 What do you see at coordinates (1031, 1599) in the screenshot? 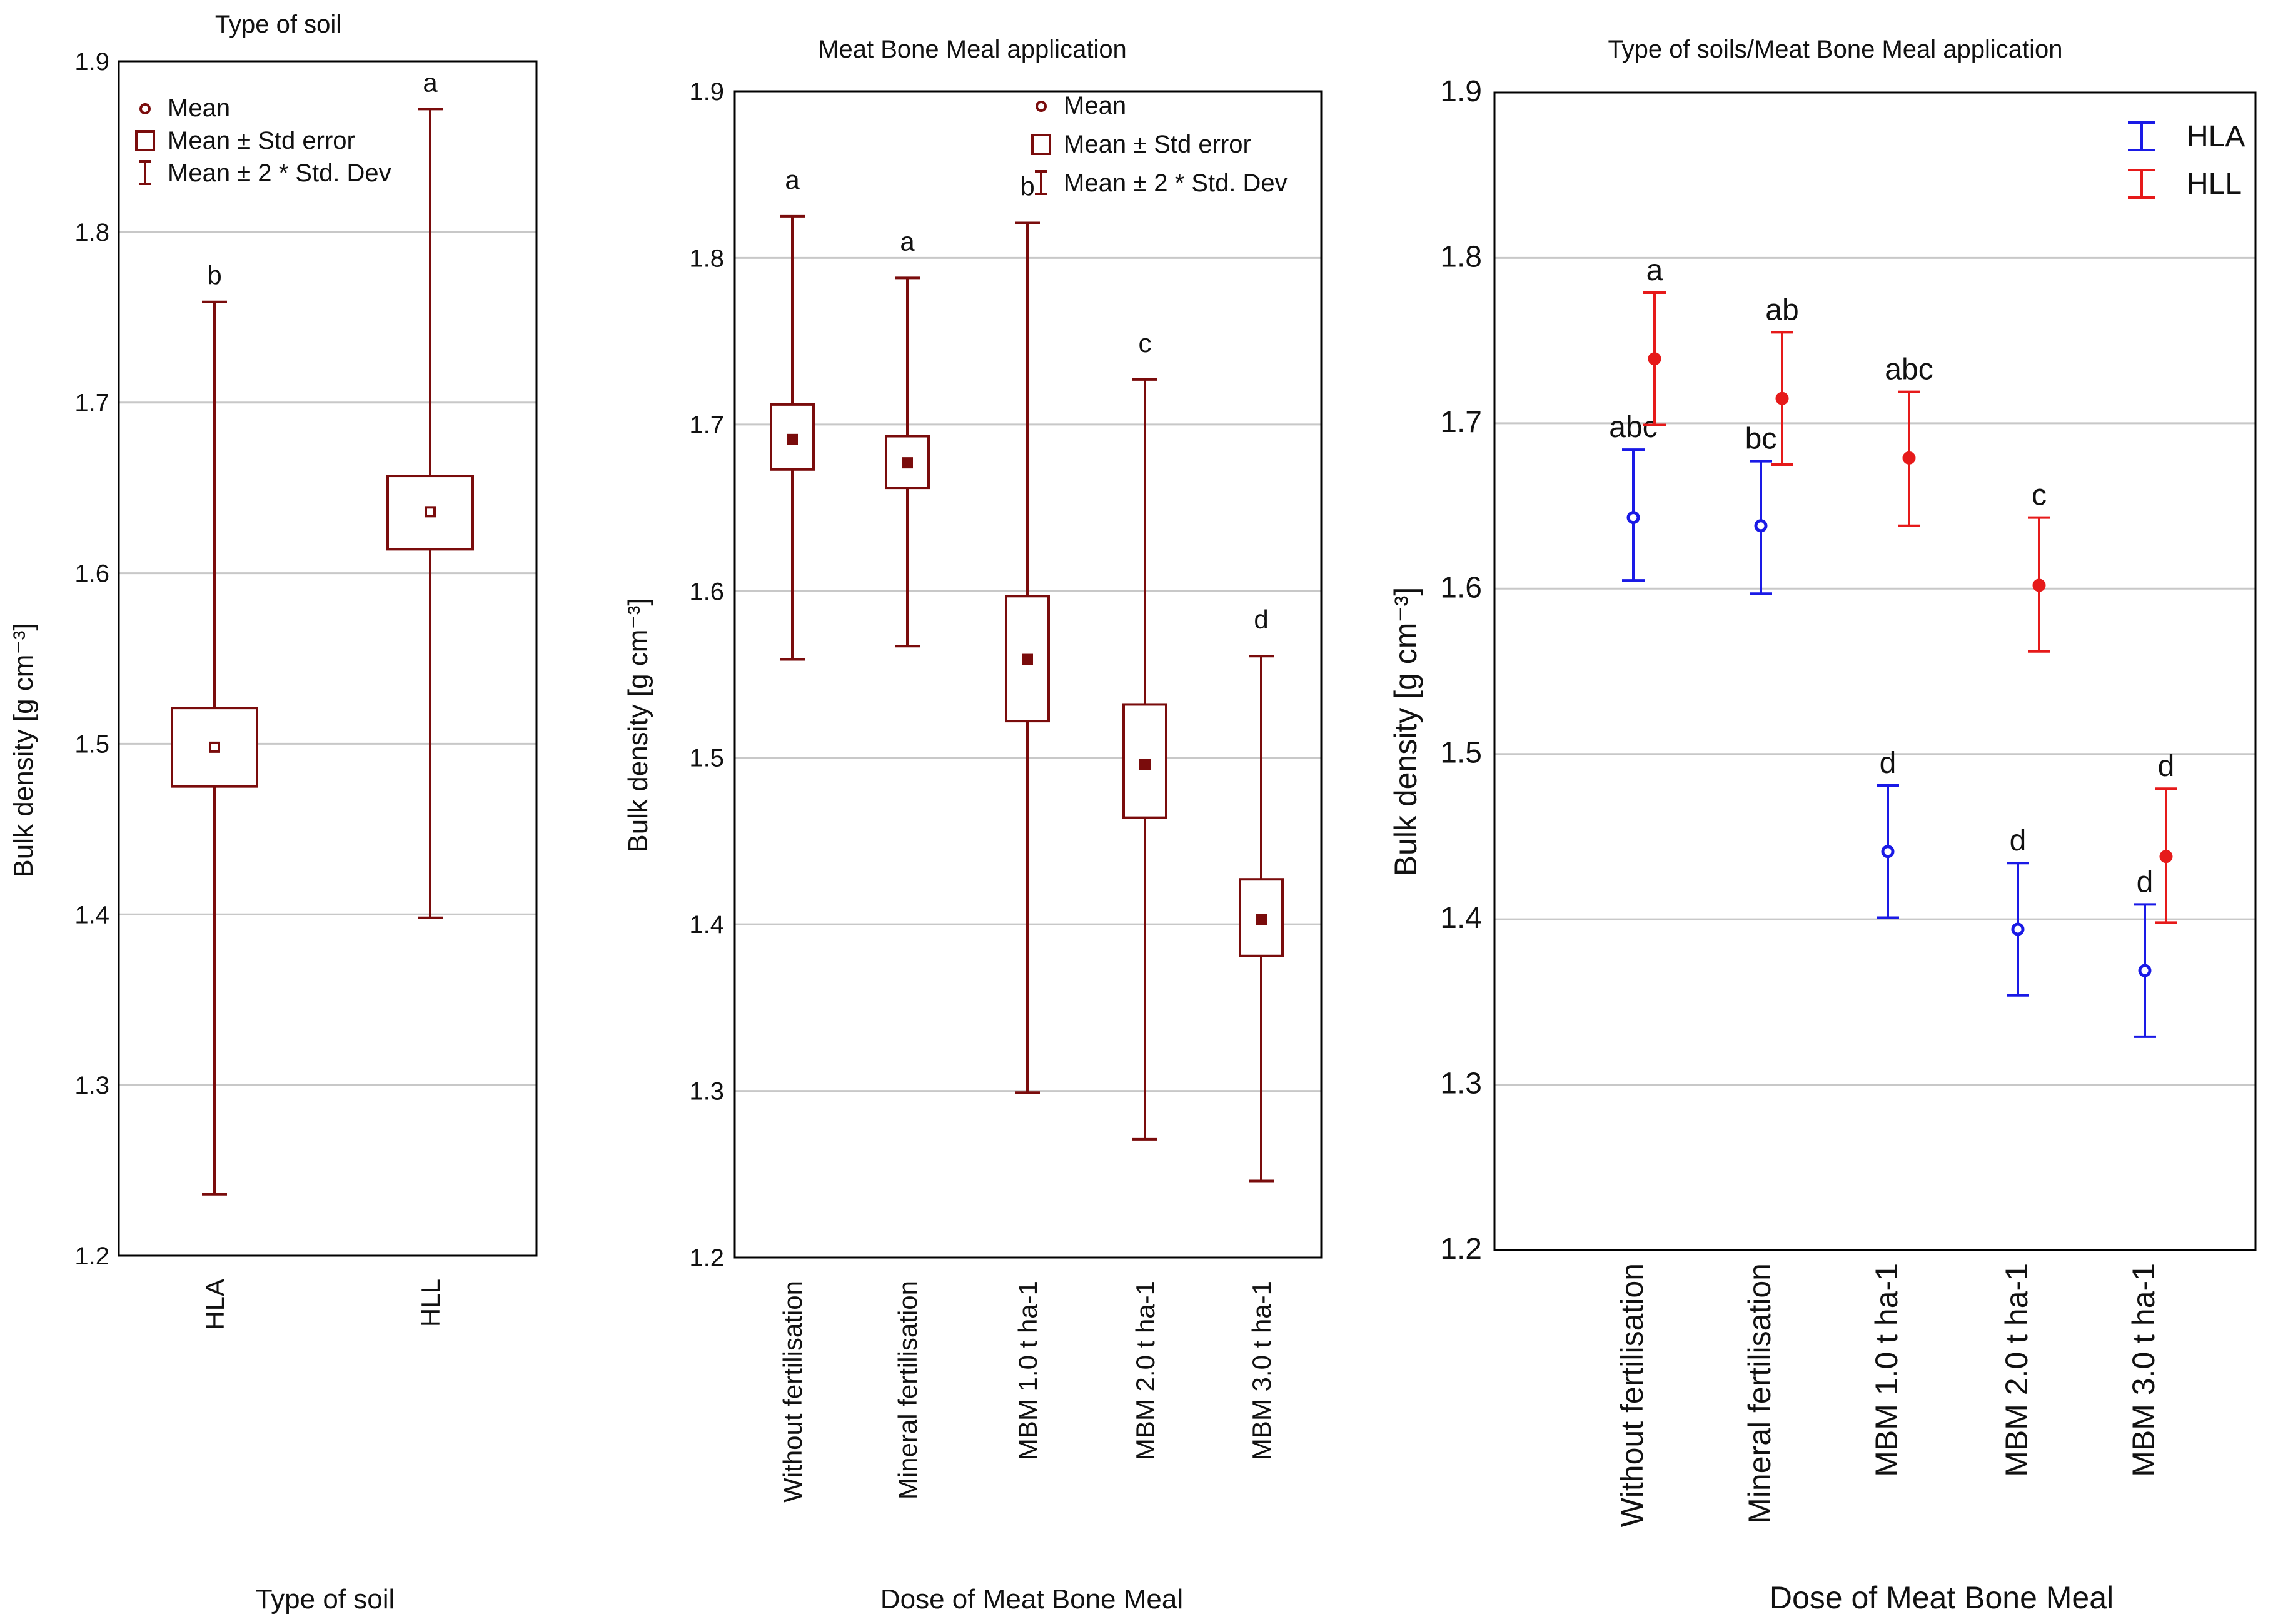
I see `panel-2-x-axis-label: Dose of Meat Bone Meal` at bounding box center [1031, 1599].